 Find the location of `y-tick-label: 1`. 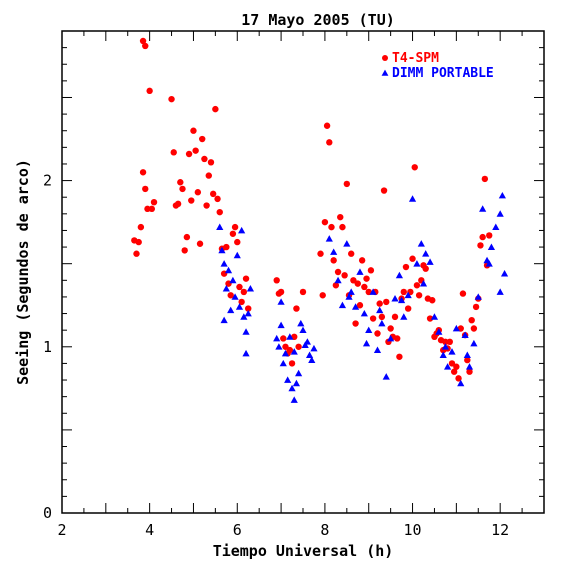

y-tick-label: 1 is located at coordinates (47, 347).